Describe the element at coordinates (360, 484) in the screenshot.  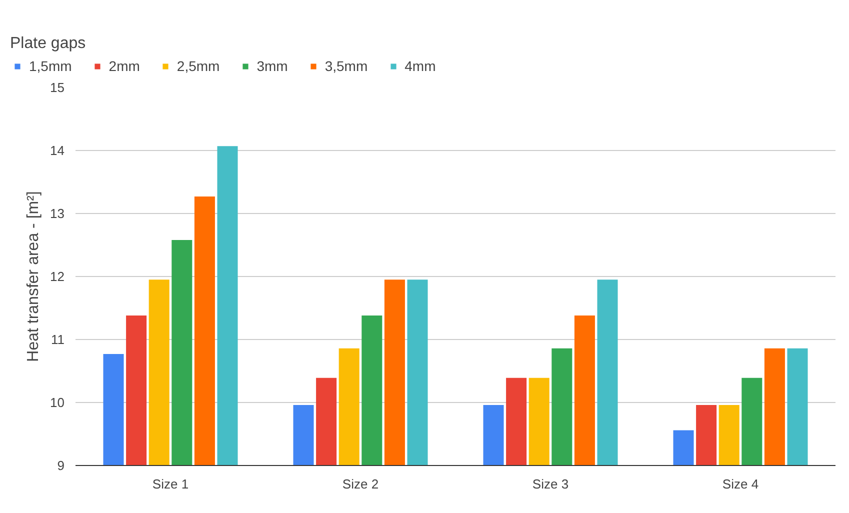
I see `x-tick-label: Size 2` at that location.